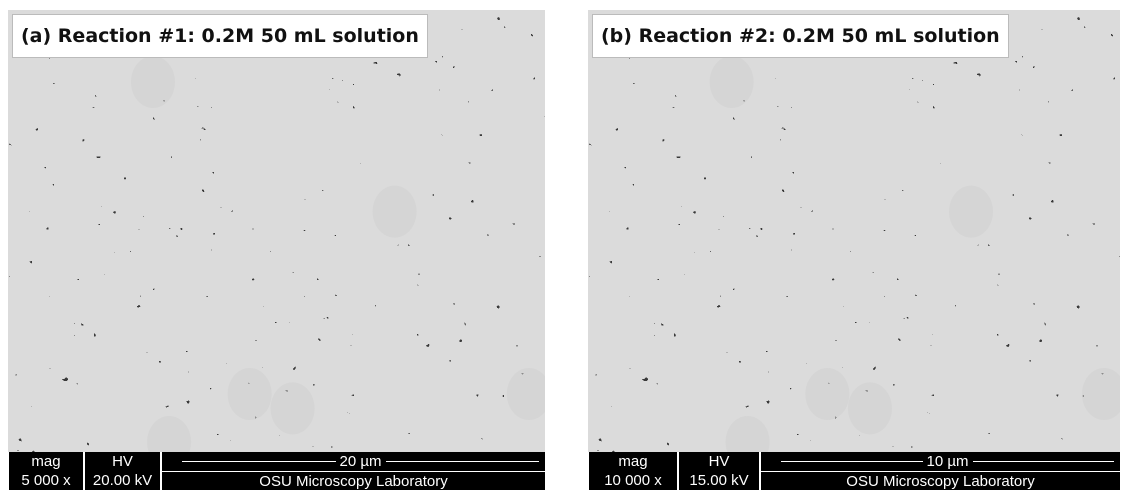  Describe the element at coordinates (633, 480) in the screenshot. I see `mag-value: 10 000 x` at that location.